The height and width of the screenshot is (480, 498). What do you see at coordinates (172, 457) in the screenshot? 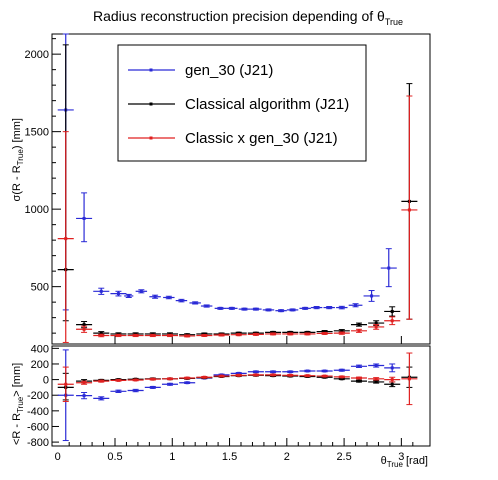
I see `bottom-x-tick-label: 1` at bounding box center [172, 457].